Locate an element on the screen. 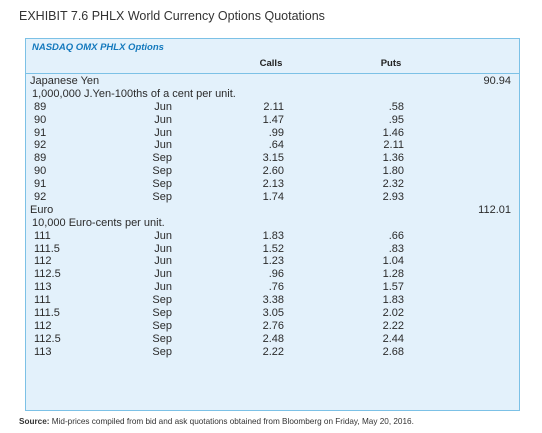  table-row: 92 Jun .64 2.11 is located at coordinates (272, 145).